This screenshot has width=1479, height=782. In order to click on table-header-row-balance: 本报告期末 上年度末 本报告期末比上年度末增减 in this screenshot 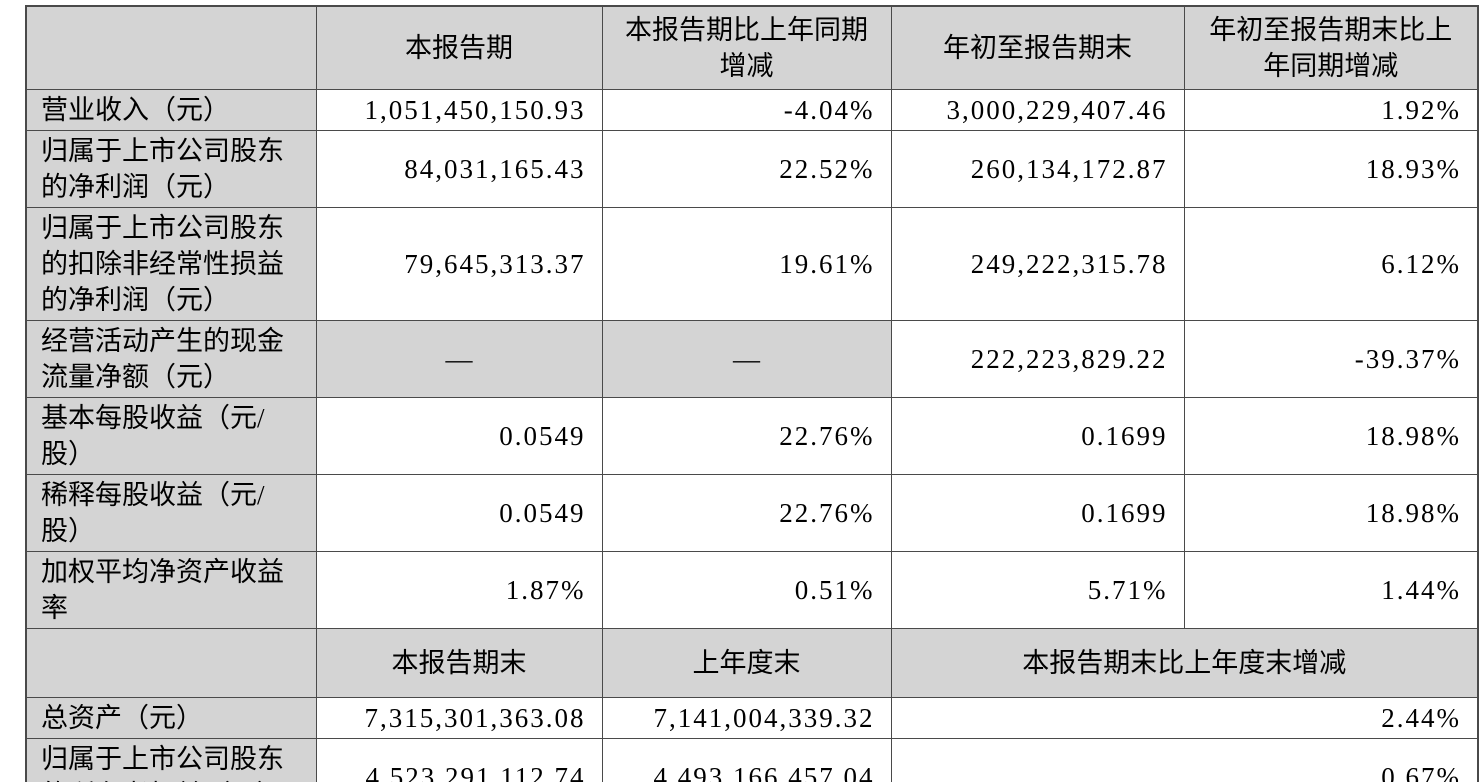, I will do `click(752, 662)`.